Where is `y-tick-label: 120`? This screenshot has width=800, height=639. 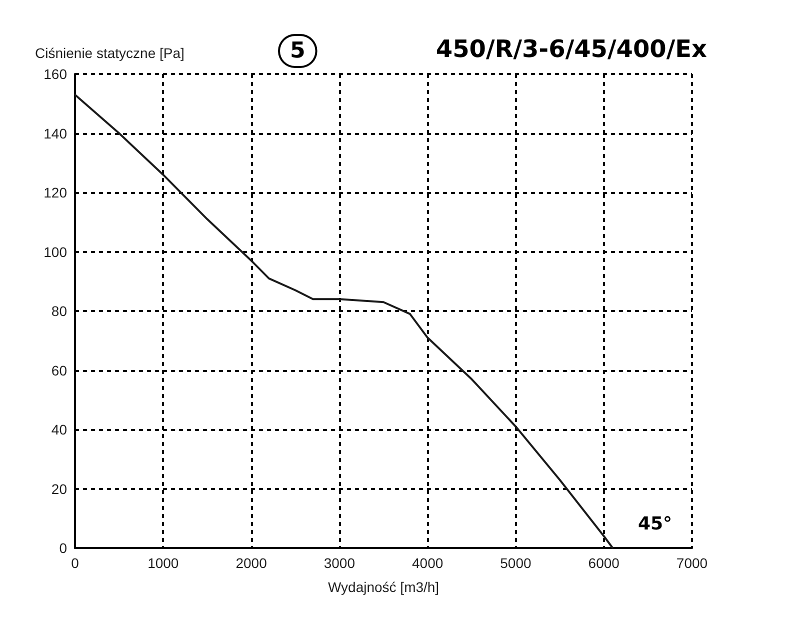 y-tick-label: 120 is located at coordinates (56, 192).